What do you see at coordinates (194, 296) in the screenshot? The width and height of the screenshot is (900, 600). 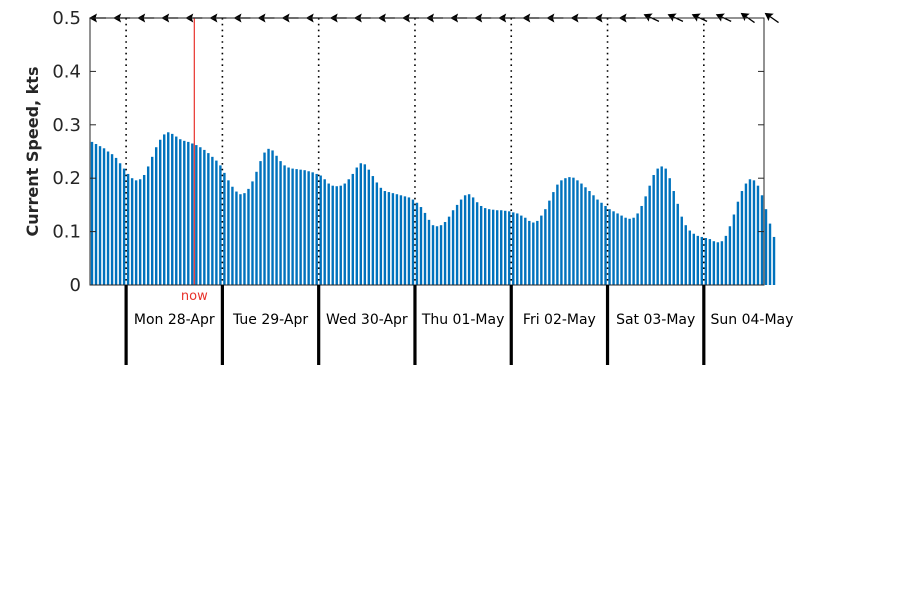 I see `now-label: now` at bounding box center [194, 296].